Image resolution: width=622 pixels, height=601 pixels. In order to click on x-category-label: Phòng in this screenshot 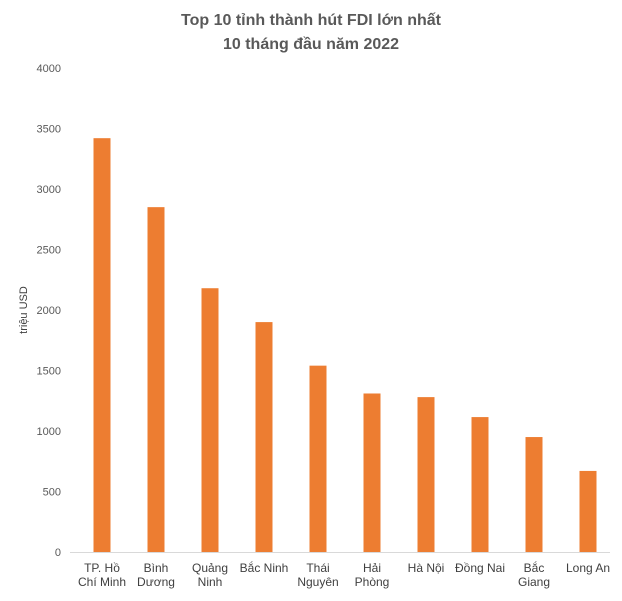, I will do `click(372, 582)`.